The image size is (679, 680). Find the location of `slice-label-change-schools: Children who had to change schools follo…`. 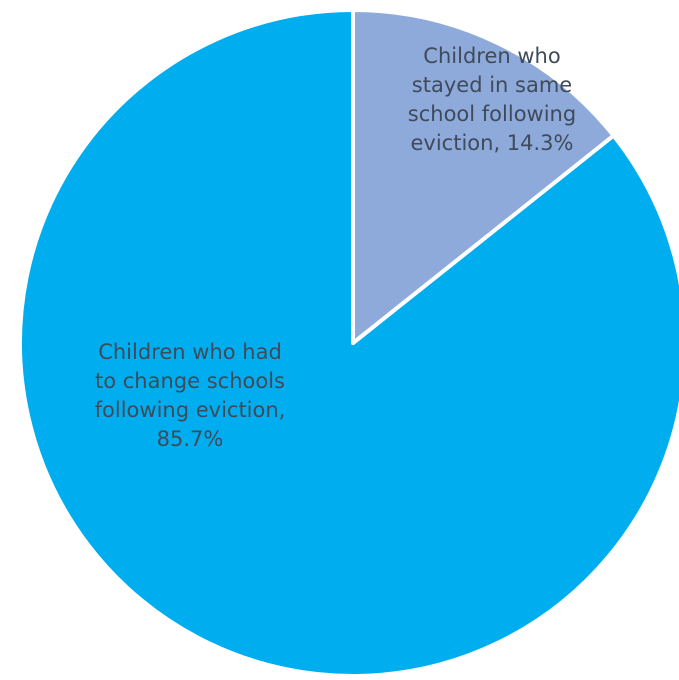

slice-label-change-schools: Children who had to change schools follo… is located at coordinates (190, 395).